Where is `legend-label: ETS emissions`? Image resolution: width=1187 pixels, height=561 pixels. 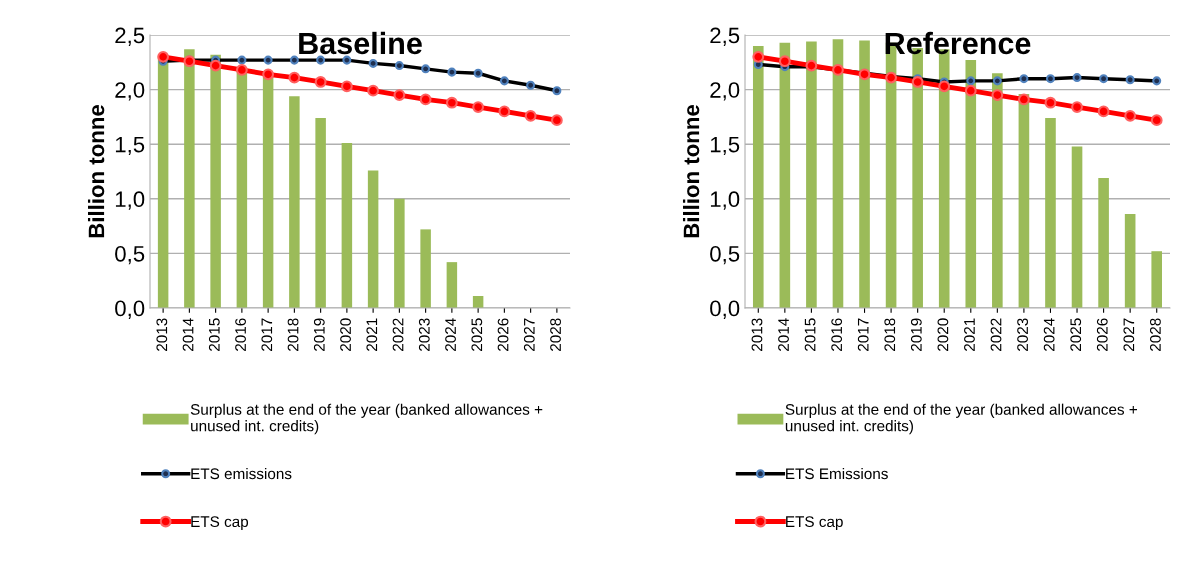
legend-label: ETS emissions is located at coordinates (241, 473).